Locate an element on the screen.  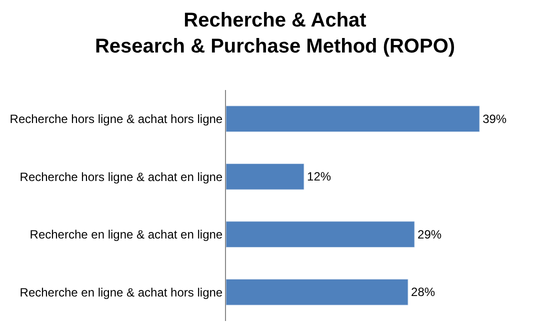
chart-title: Recherche & Achat Research & Purchase Method (ROPO) is located at coordinates (275, 33).